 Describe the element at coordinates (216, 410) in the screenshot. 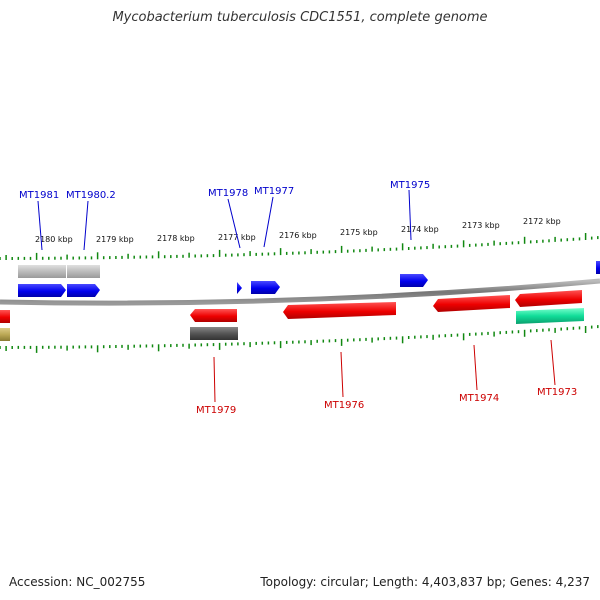

I see `label-MT1979: MT1979` at that location.